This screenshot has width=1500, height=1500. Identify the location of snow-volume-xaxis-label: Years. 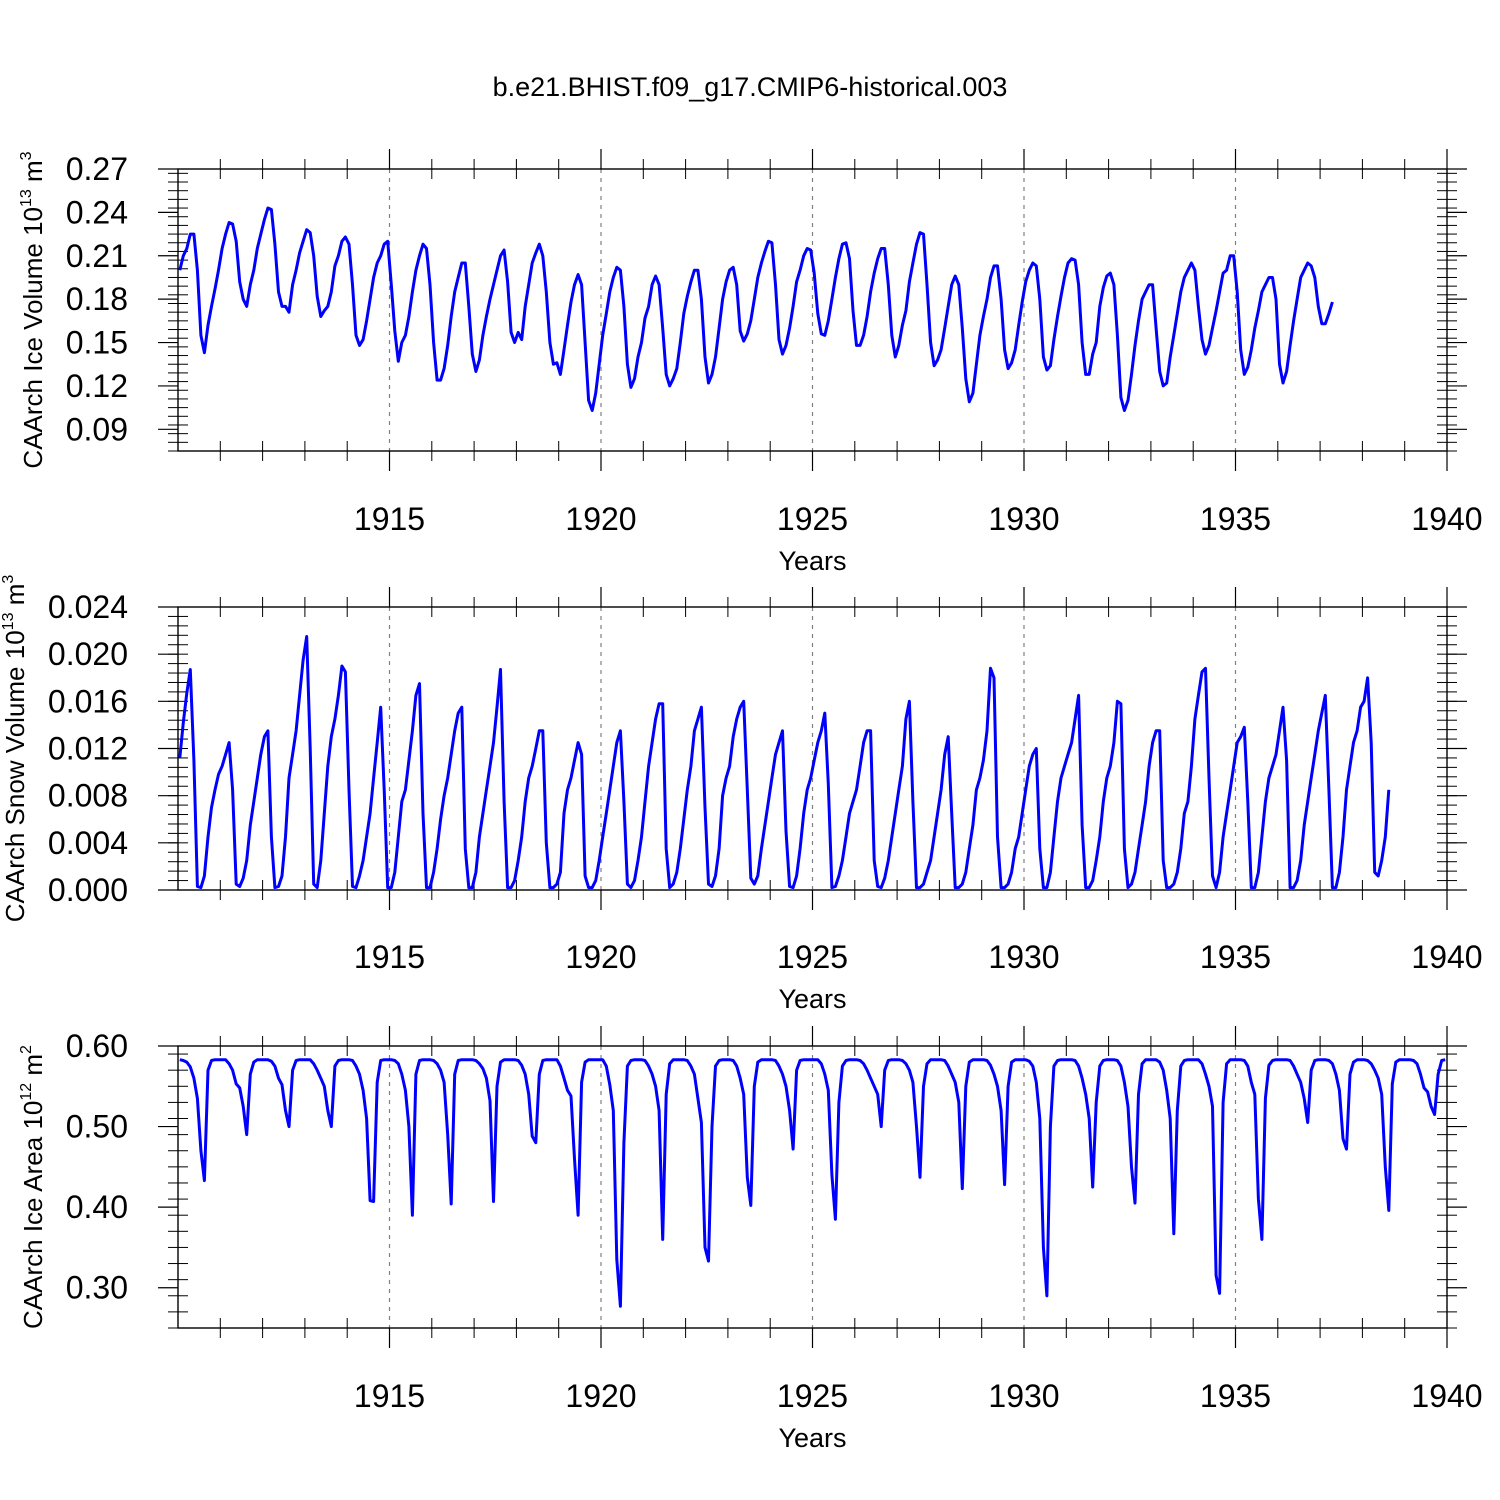
(812, 999).